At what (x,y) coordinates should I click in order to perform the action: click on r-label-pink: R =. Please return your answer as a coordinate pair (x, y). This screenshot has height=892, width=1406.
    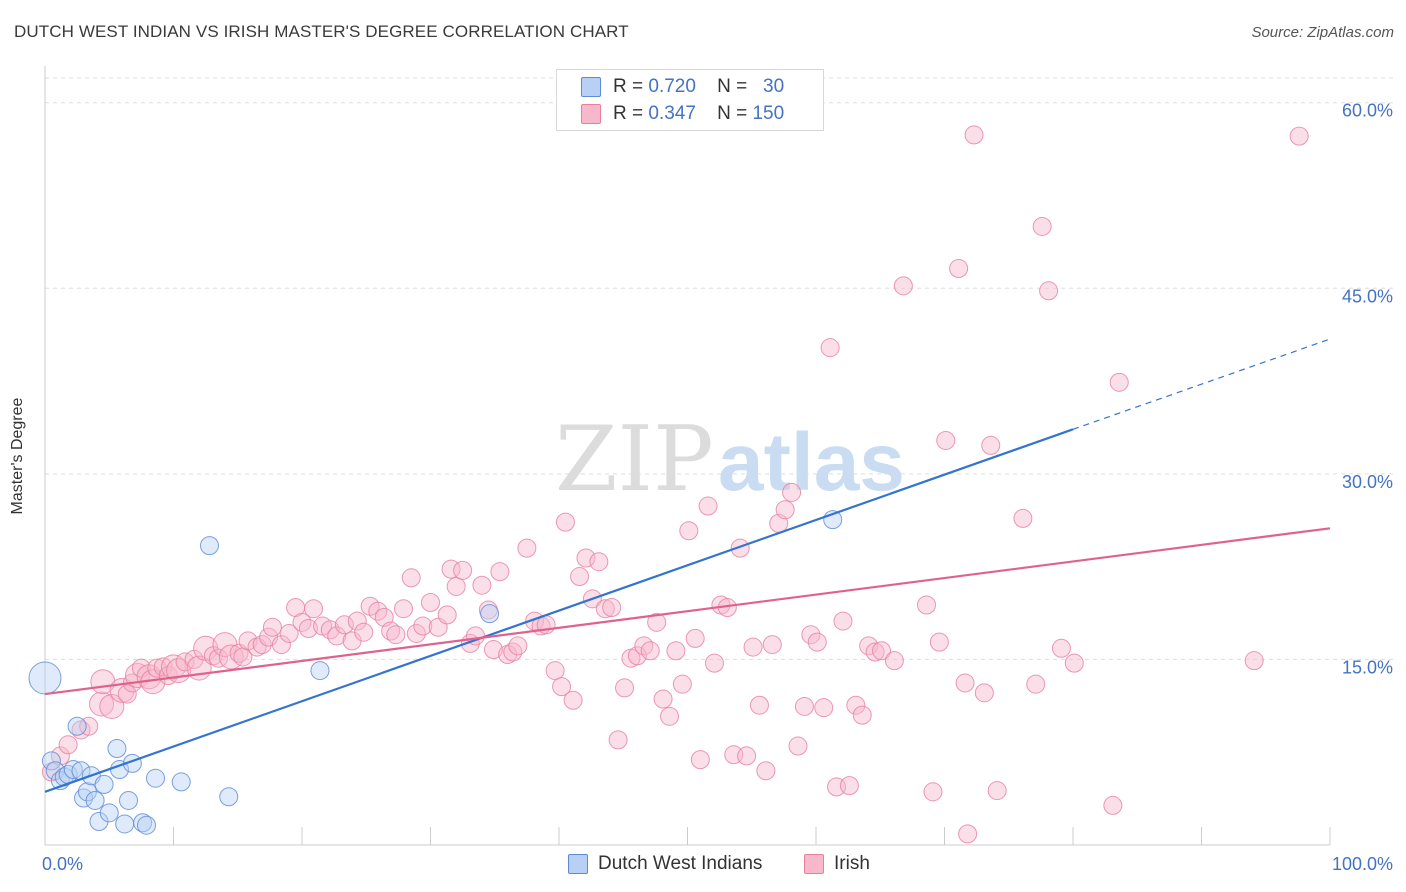
    Looking at the image, I should click on (628, 113).